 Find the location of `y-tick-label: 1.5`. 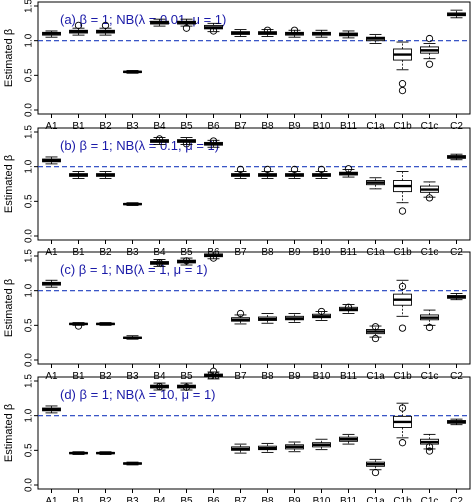

y-tick-label: 1.5 is located at coordinates (29, 132).